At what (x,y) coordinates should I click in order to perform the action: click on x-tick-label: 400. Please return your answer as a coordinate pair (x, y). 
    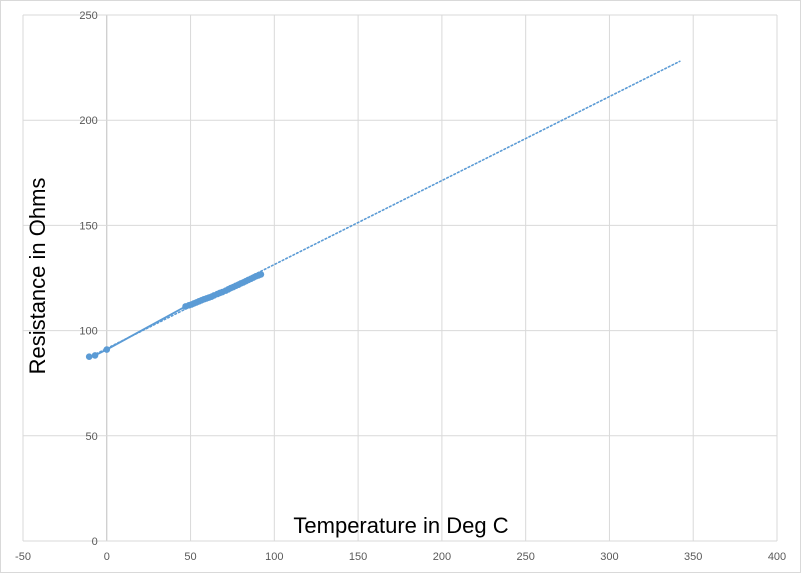
    Looking at the image, I should click on (777, 557).